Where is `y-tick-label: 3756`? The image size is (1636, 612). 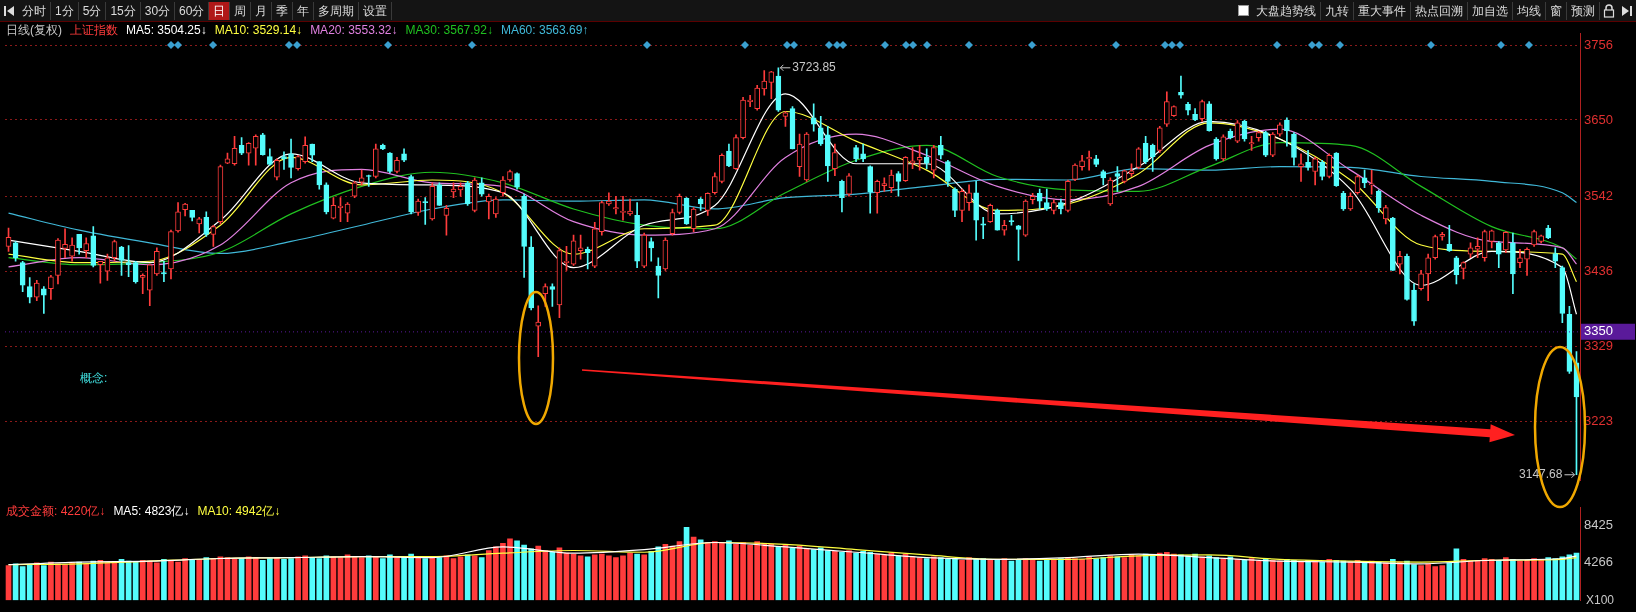
y-tick-label: 3756 is located at coordinates (1598, 44).